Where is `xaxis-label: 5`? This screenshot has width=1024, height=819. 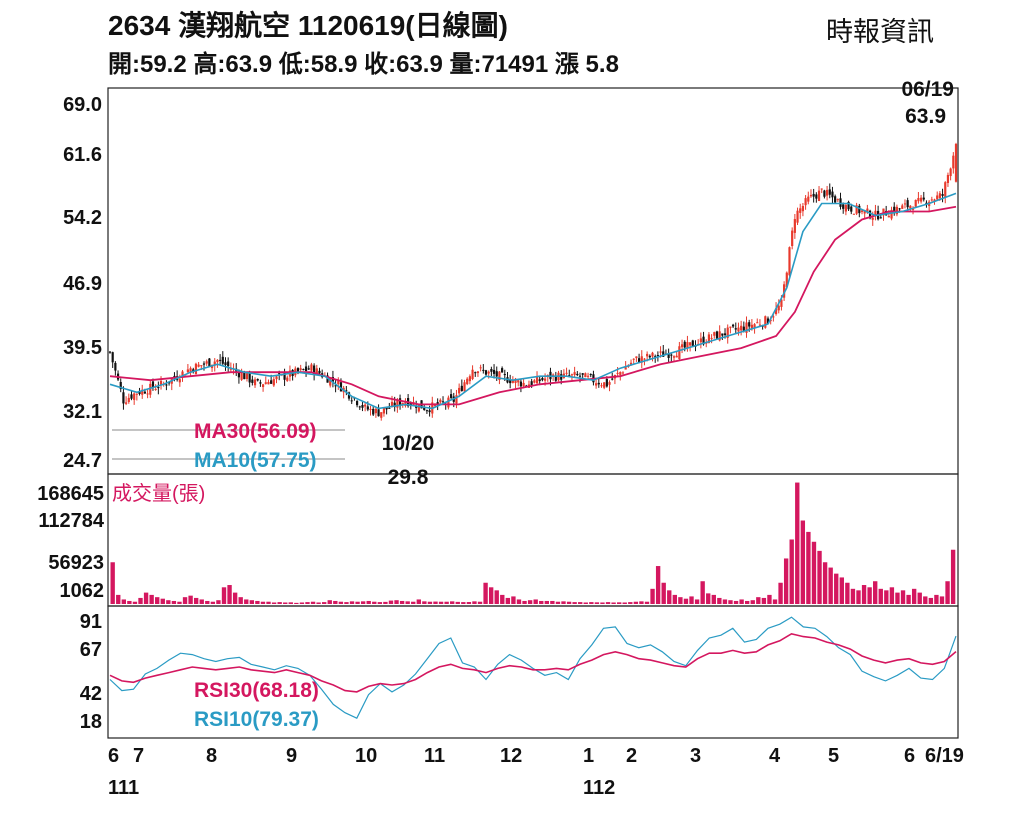
xaxis-label: 5 is located at coordinates (833, 756).